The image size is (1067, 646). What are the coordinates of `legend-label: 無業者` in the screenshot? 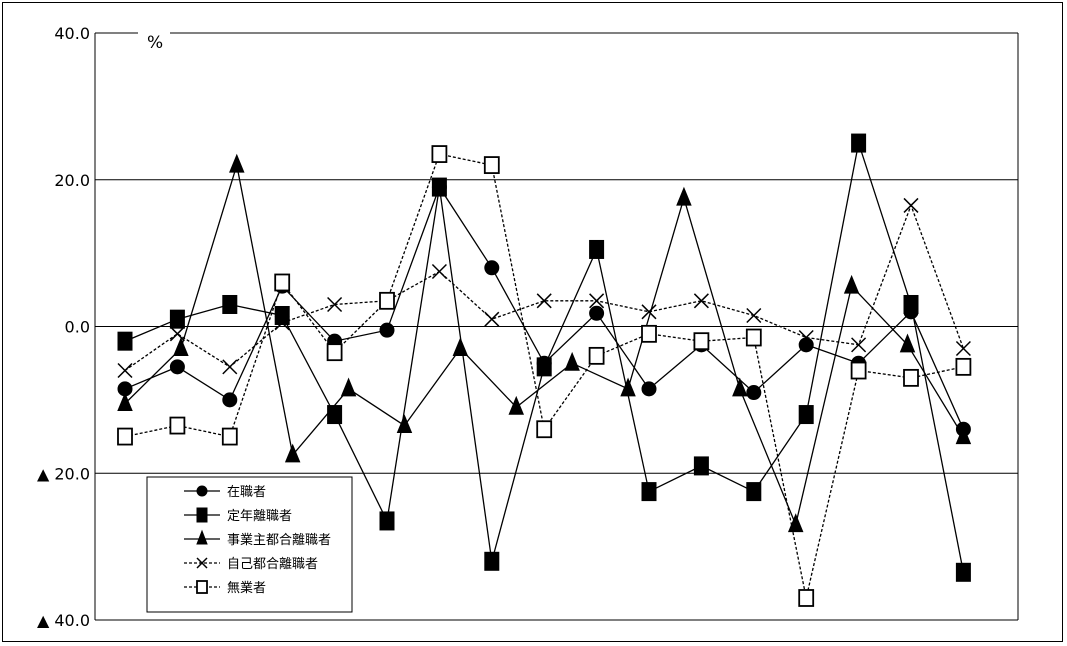 It's located at (246, 588).